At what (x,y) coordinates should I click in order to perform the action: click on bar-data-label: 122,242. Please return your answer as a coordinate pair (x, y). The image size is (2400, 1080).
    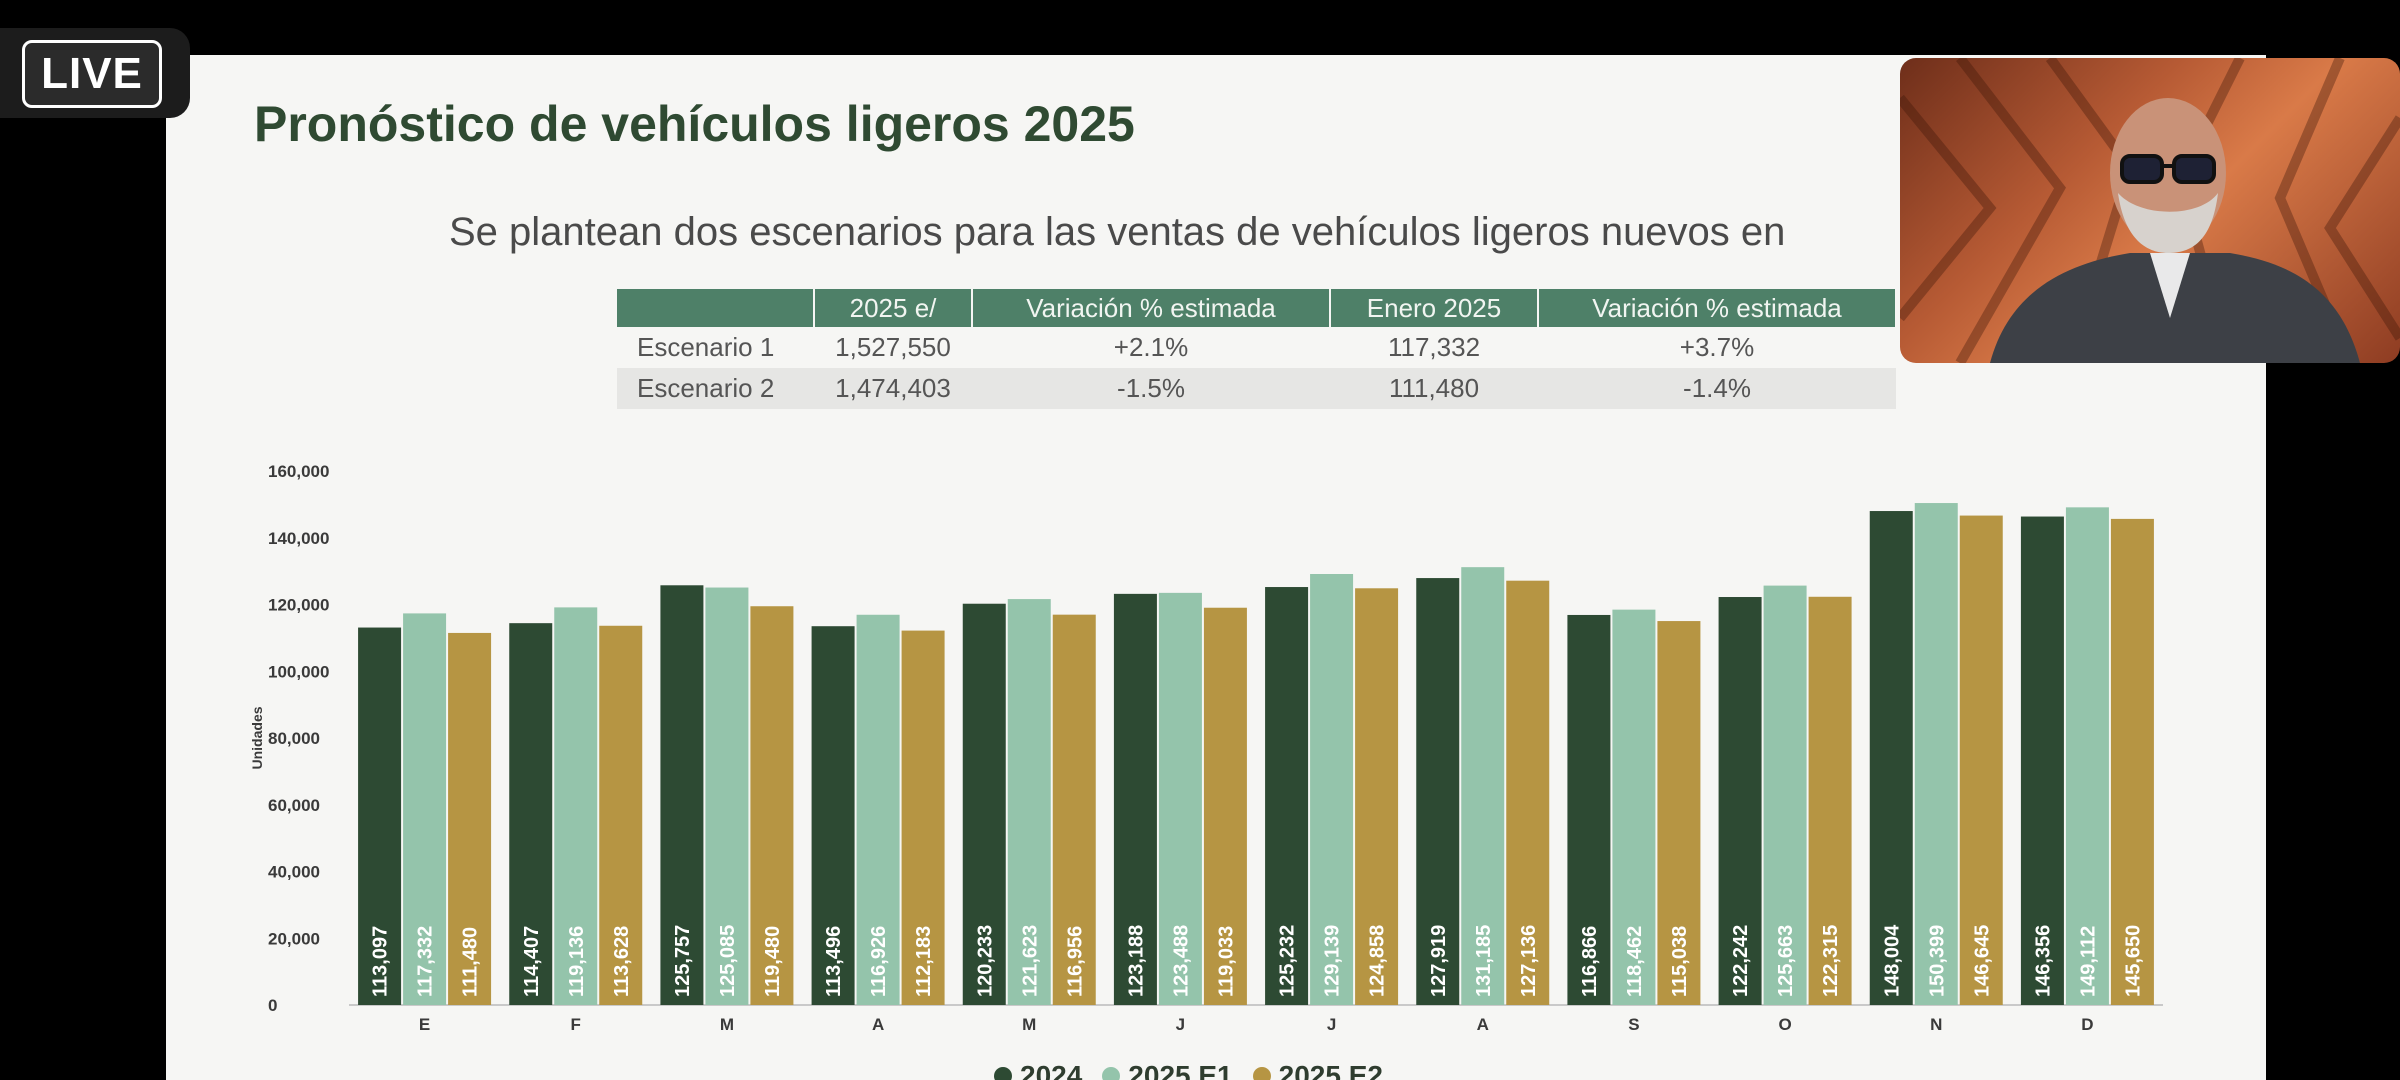
    Looking at the image, I should click on (1741, 961).